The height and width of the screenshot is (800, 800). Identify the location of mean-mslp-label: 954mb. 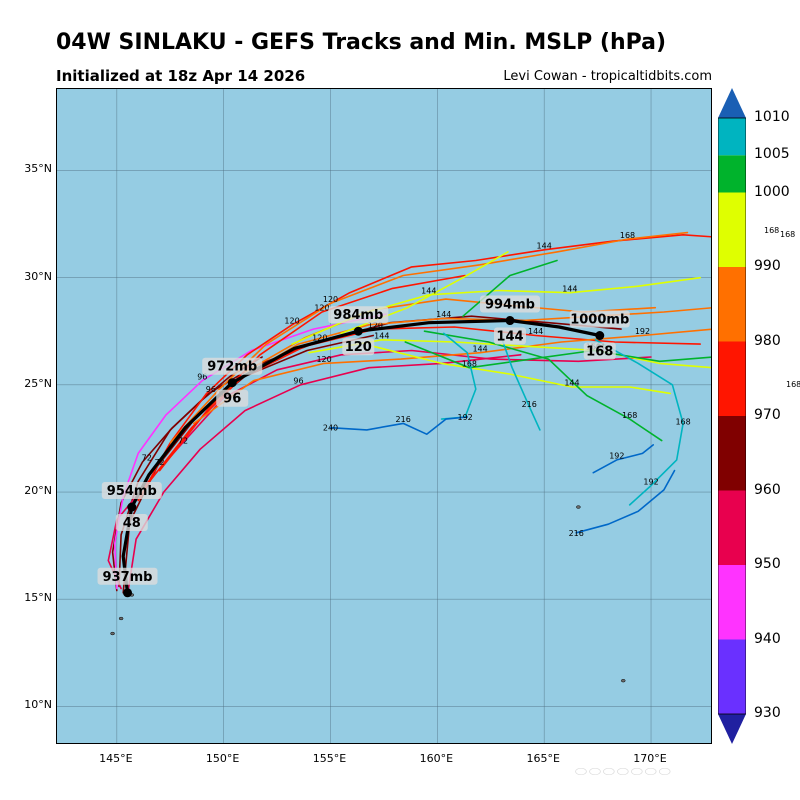
(132, 491).